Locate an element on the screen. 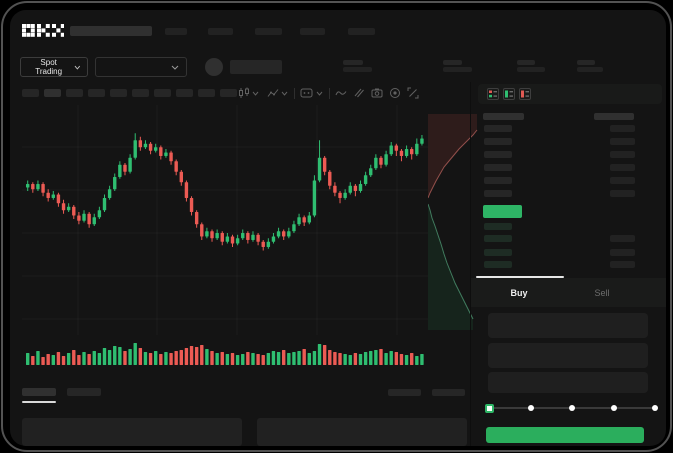 Image resolution: width=673 pixels, height=453 pixels. orderbook-all-icon is located at coordinates (493, 94).